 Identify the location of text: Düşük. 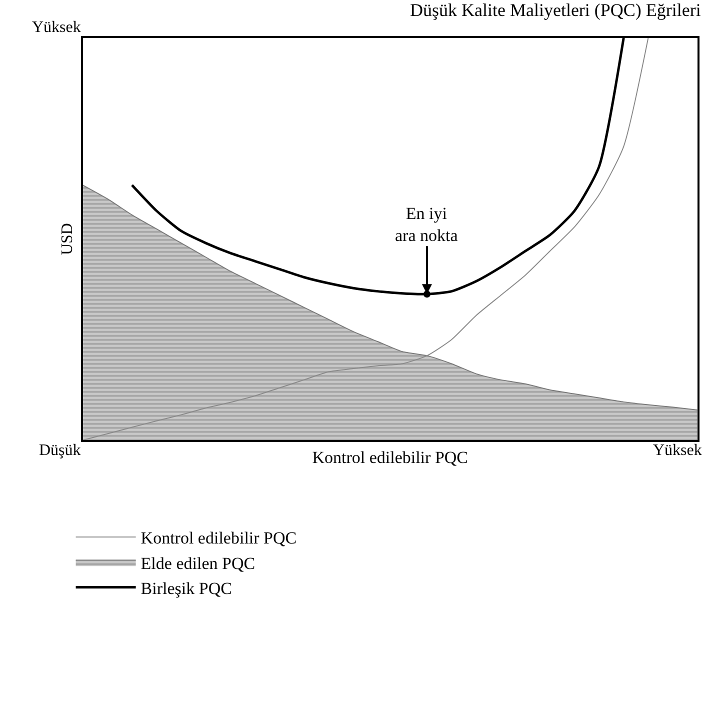
(60, 450).